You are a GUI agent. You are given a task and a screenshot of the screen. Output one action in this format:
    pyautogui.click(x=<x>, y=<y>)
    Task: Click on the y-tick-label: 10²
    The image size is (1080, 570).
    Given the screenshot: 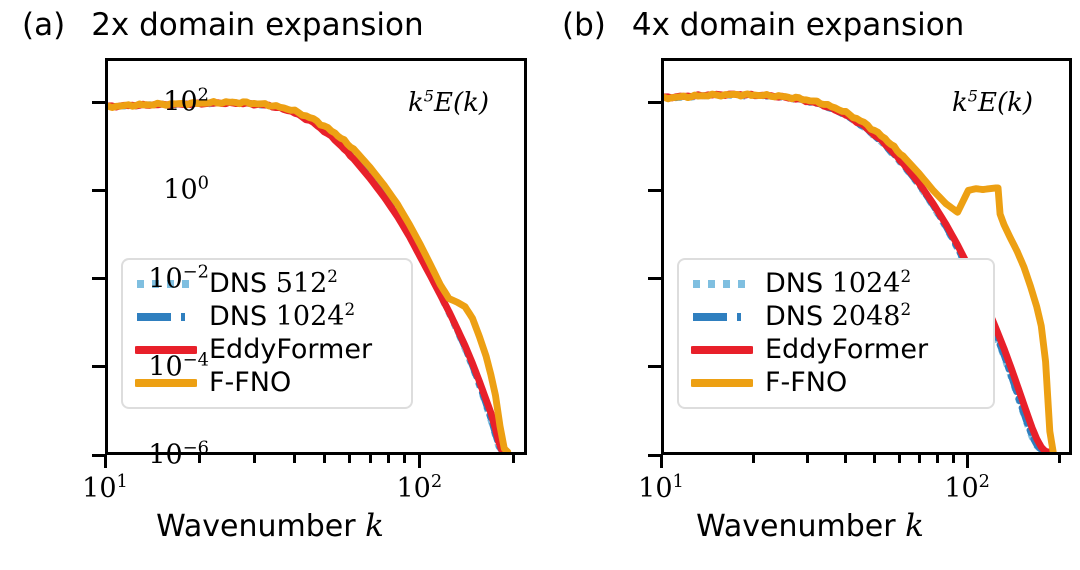 What is the action you would take?
    pyautogui.click(x=186, y=101)
    